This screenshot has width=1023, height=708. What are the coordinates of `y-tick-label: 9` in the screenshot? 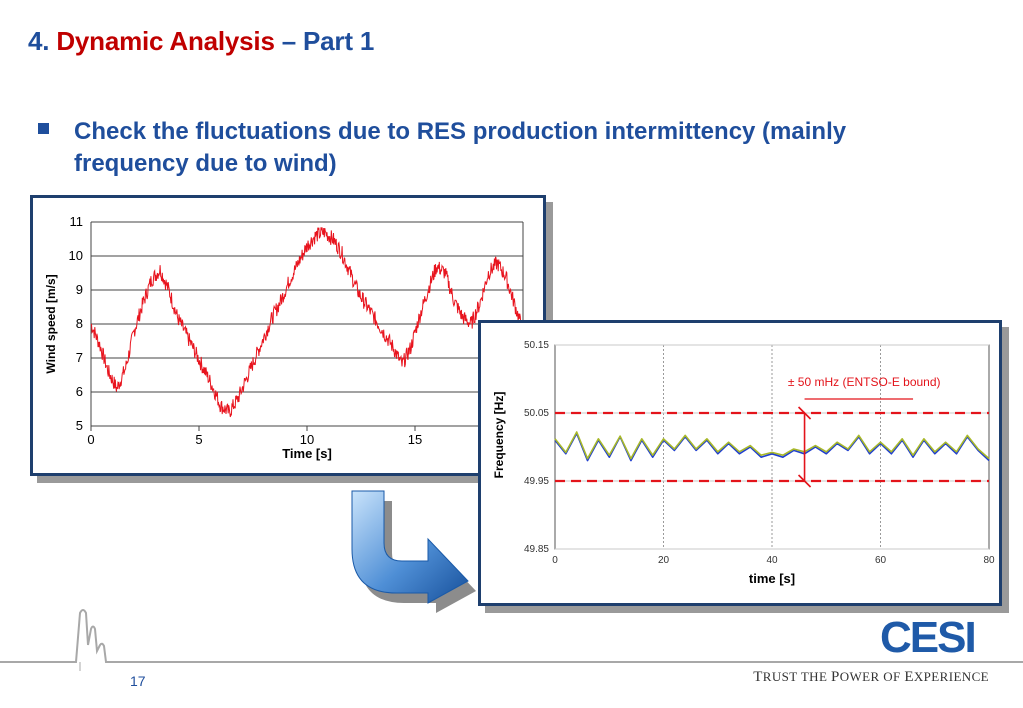 It's located at (79, 289).